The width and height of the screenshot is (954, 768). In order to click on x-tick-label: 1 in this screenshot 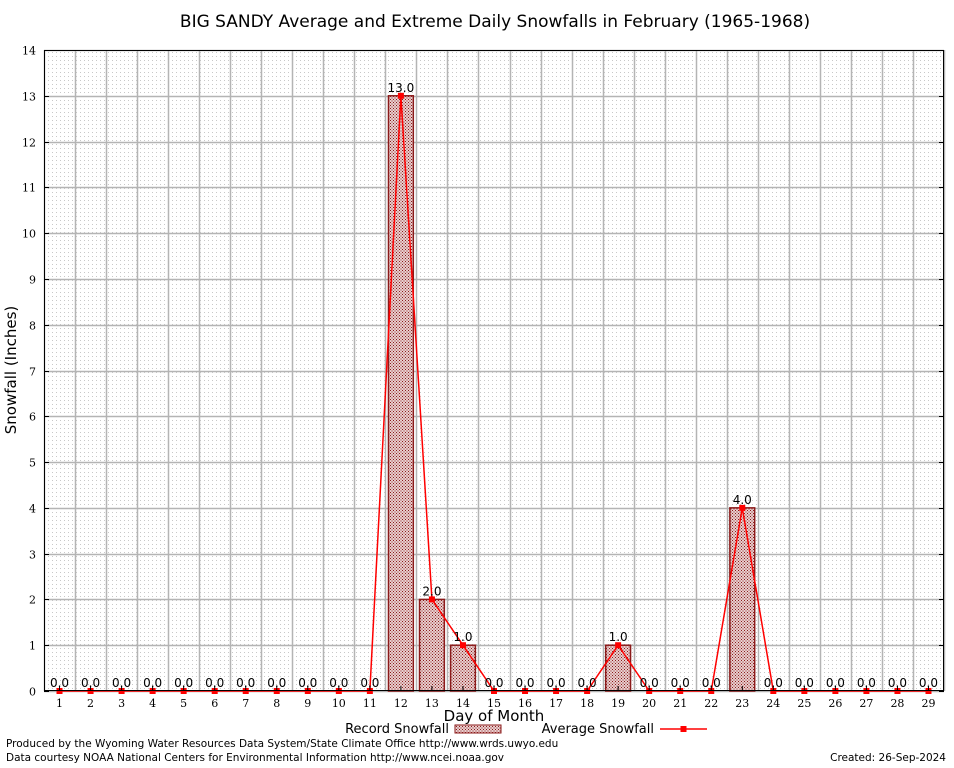, I will do `click(59, 703)`.